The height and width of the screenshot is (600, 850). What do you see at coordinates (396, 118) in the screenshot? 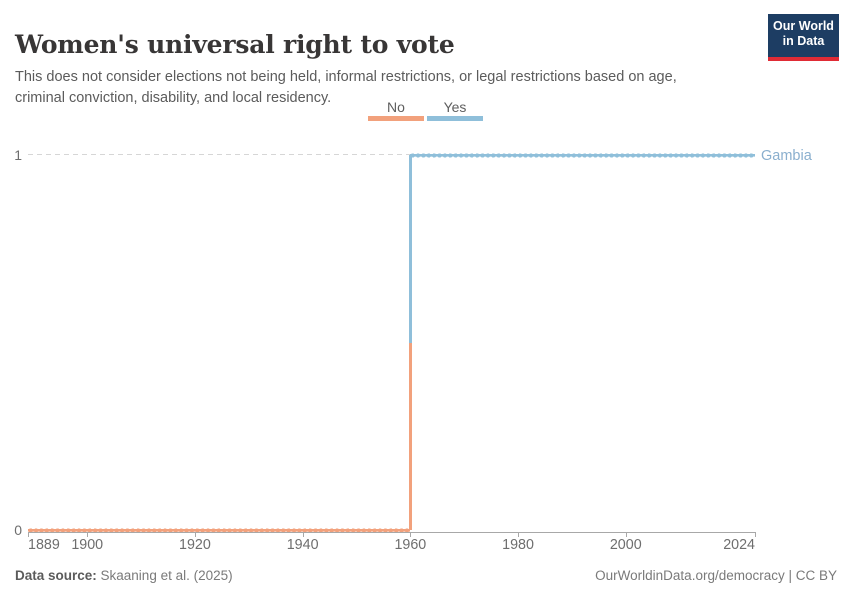
I see `legend-swatch-no` at bounding box center [396, 118].